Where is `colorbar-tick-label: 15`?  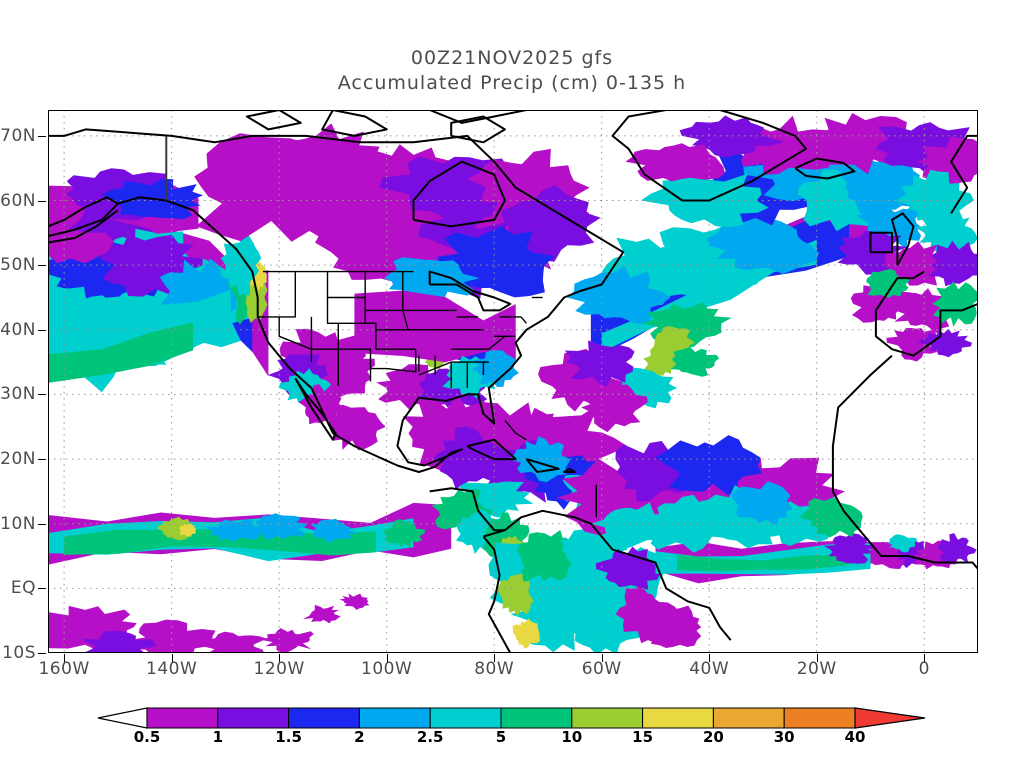
colorbar-tick-label: 15 is located at coordinates (643, 737).